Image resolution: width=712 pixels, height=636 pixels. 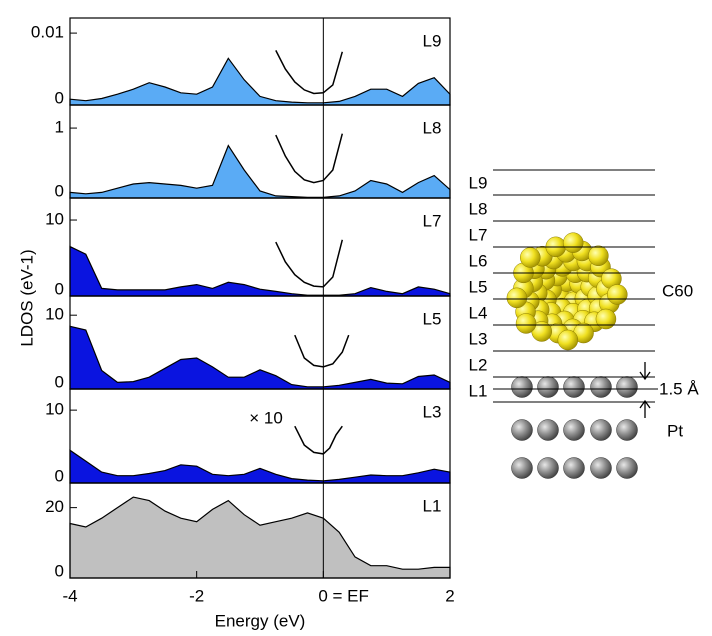 What do you see at coordinates (69, 595) in the screenshot?
I see `x-tick-label: -4` at bounding box center [69, 595].